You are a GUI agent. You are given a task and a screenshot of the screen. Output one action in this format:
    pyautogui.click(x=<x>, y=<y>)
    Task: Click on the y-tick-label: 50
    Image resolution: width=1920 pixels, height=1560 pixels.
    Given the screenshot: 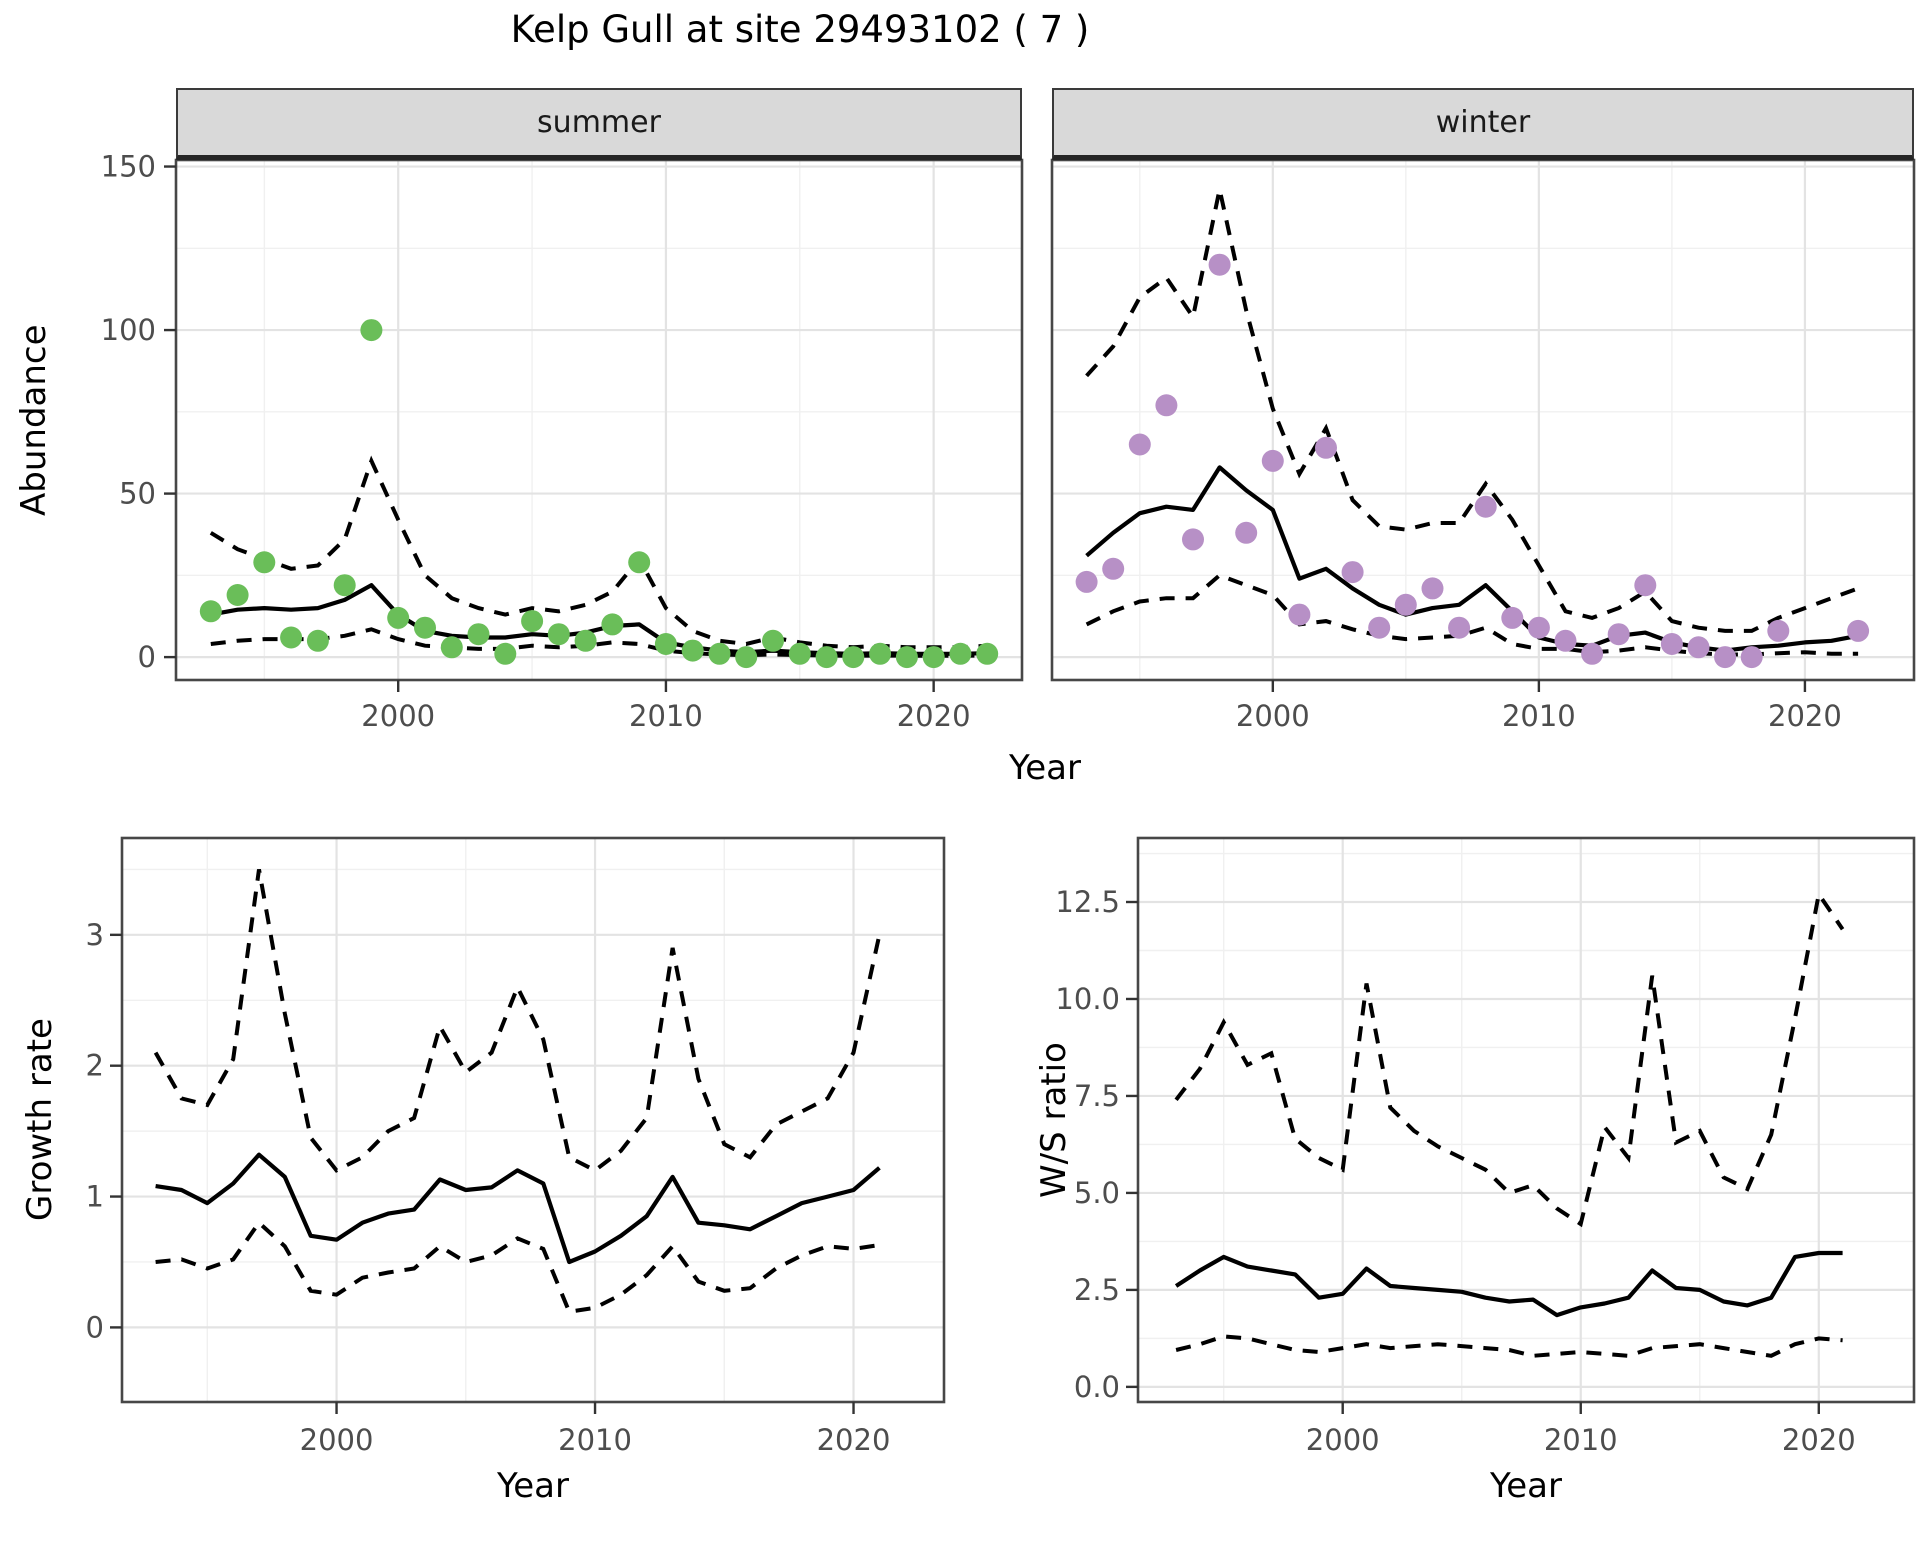 What is the action you would take?
    pyautogui.click(x=137, y=494)
    